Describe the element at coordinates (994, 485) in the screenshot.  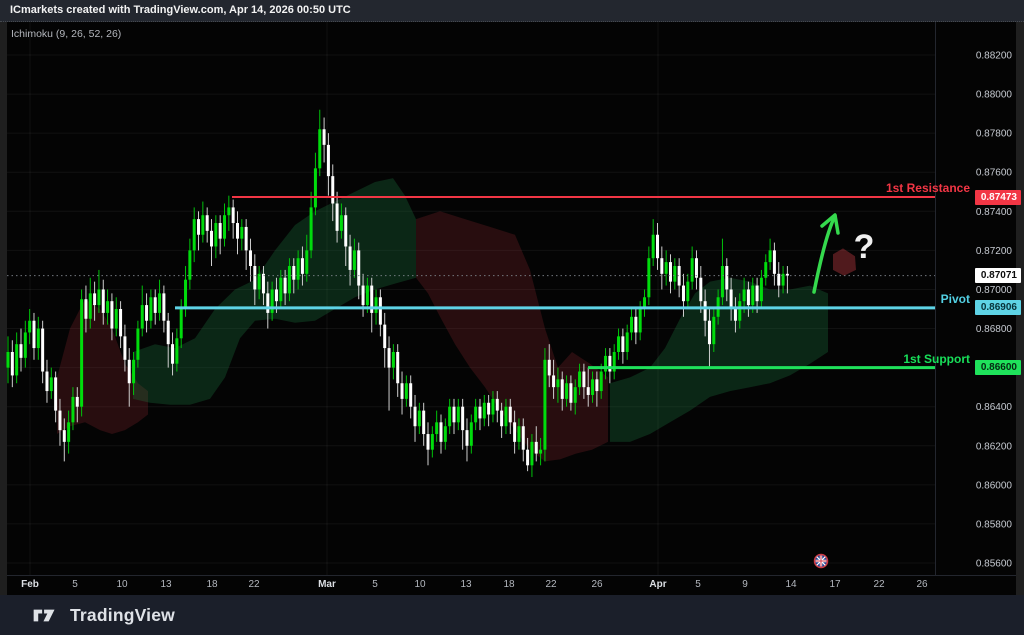
I see `price-tick-label: 0.86000` at that location.